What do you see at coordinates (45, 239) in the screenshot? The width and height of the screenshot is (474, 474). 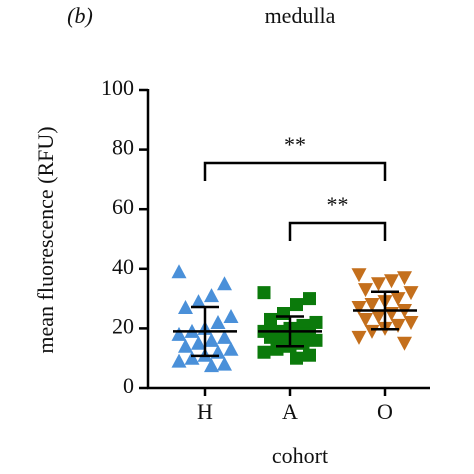 I see `y-axis-label: mean fluorescence (RFU)` at bounding box center [45, 239].